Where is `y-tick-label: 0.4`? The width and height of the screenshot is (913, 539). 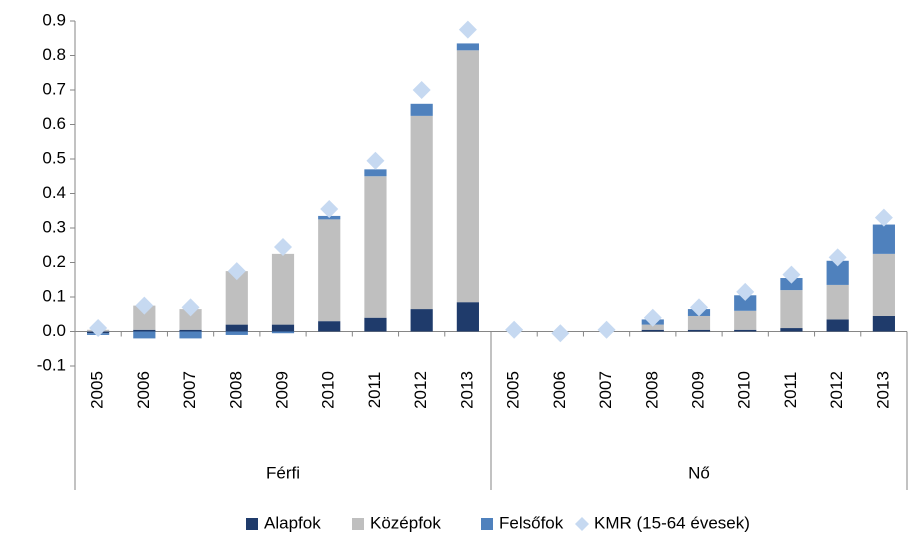
y-tick-label: 0.4 is located at coordinates (54, 192).